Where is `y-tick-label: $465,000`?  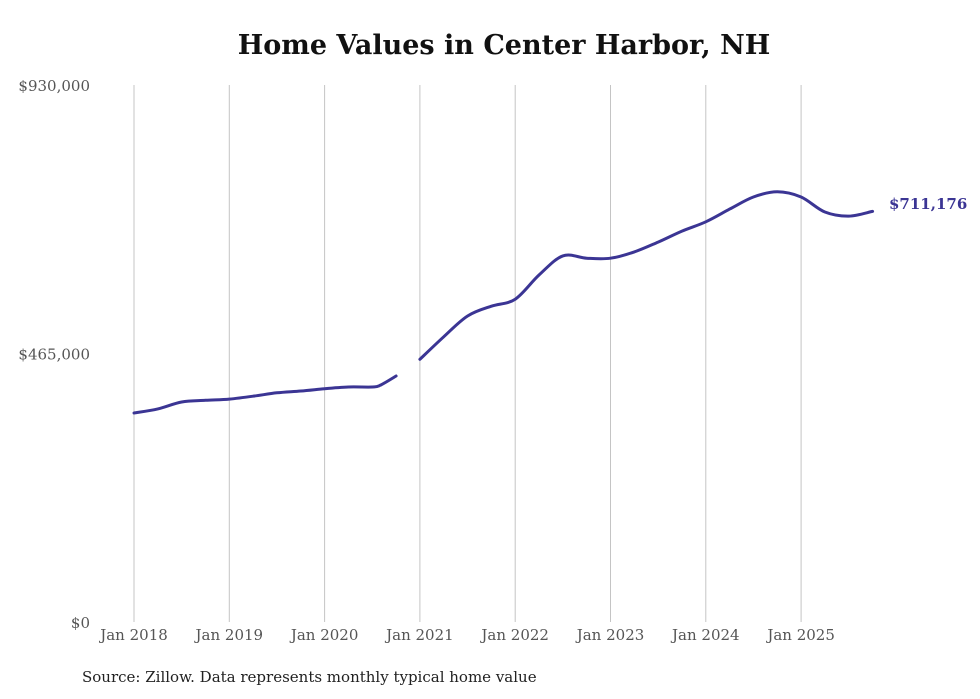
y-tick-label: $465,000 is located at coordinates (54, 355).